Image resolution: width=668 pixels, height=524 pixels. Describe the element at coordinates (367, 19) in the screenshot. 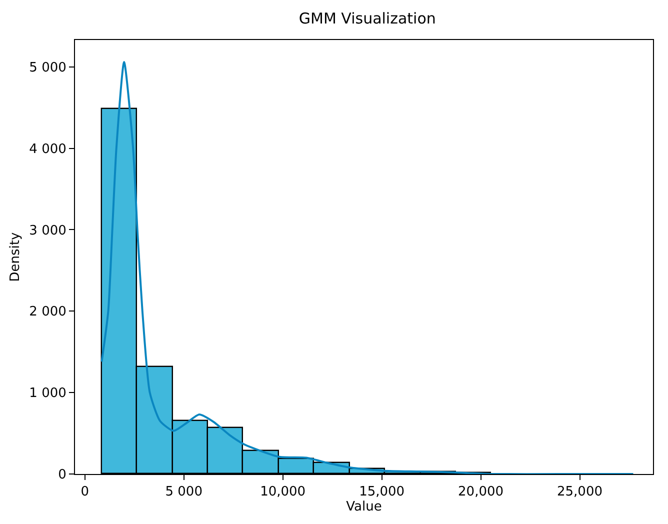

I see `chart-title: GMM Visualization` at that location.